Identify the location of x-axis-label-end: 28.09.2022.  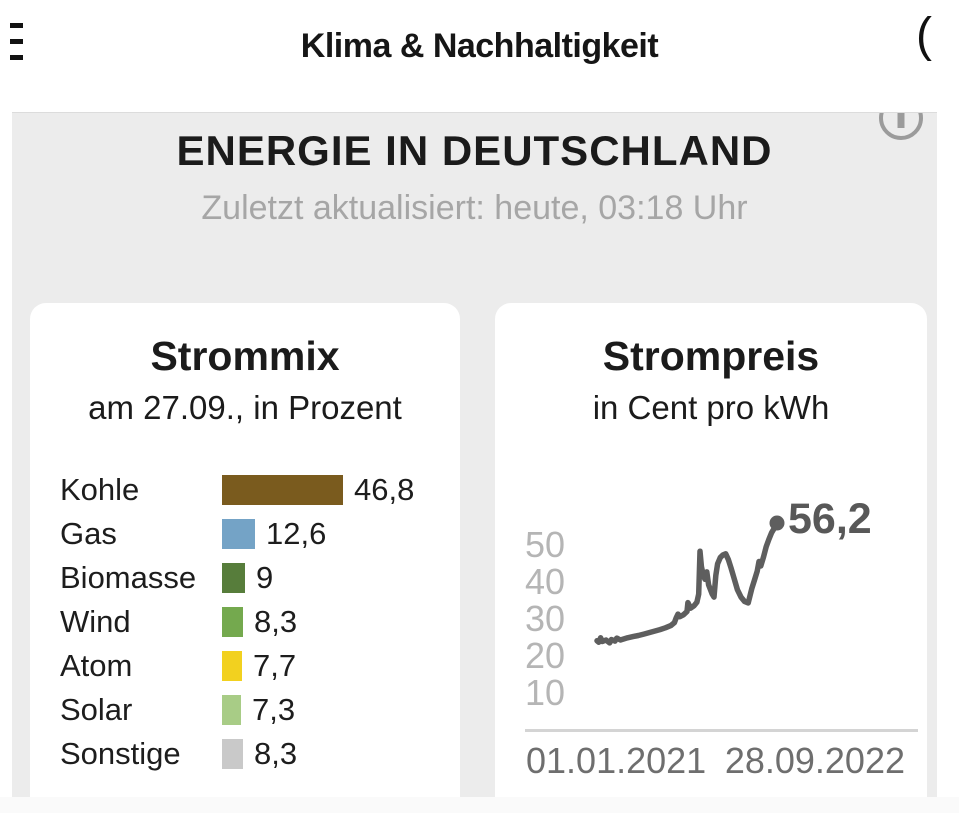
(814, 760).